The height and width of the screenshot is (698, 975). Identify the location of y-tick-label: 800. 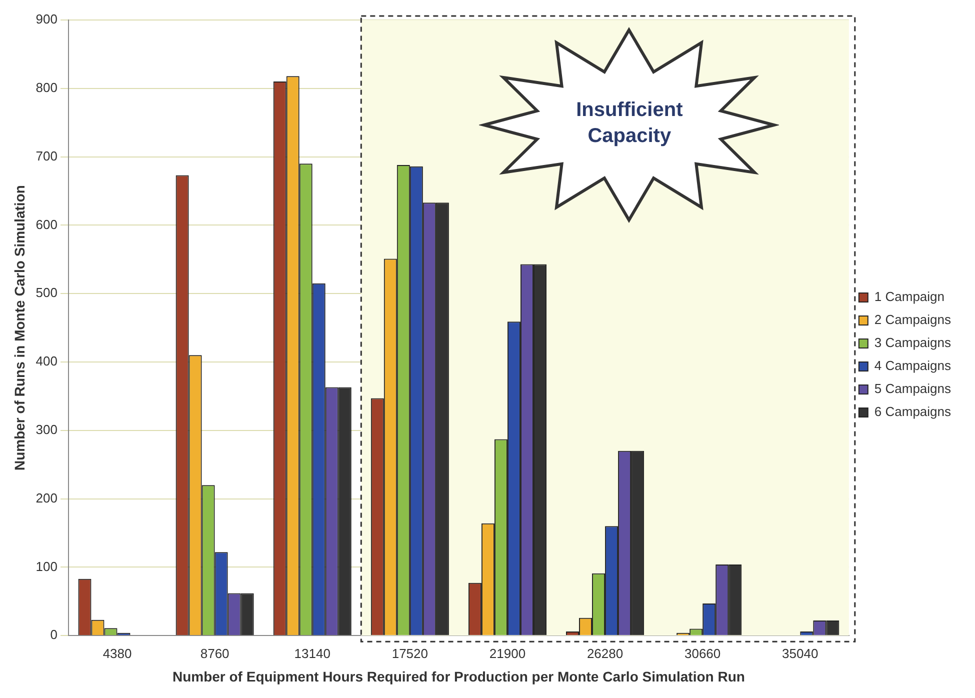
(47, 87).